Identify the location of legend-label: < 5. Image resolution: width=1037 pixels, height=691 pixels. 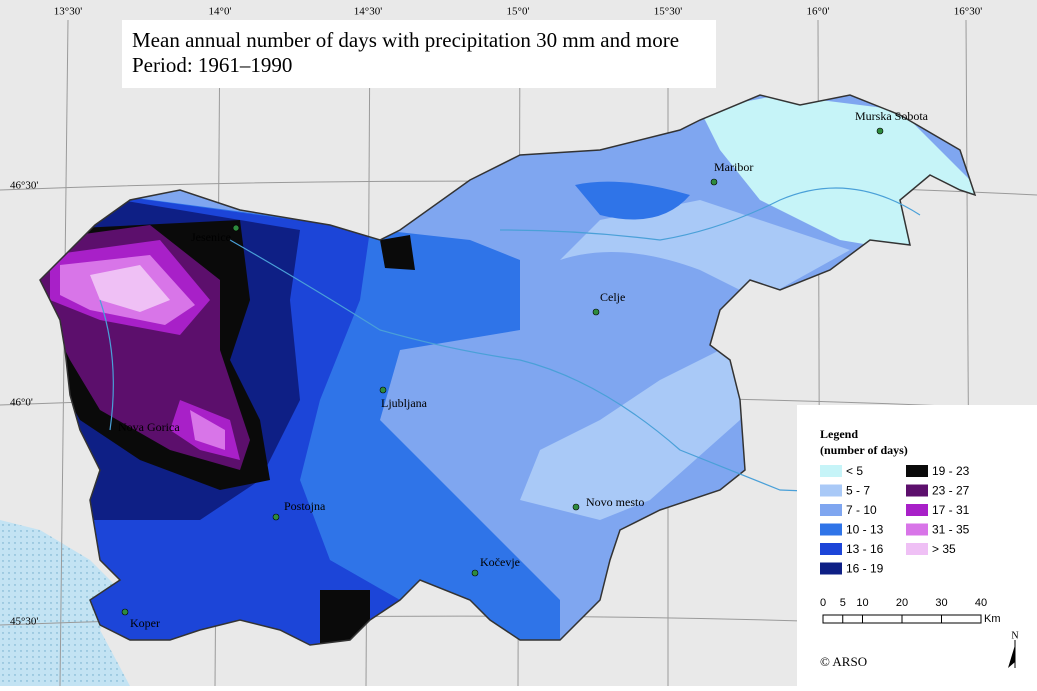
(854, 471).